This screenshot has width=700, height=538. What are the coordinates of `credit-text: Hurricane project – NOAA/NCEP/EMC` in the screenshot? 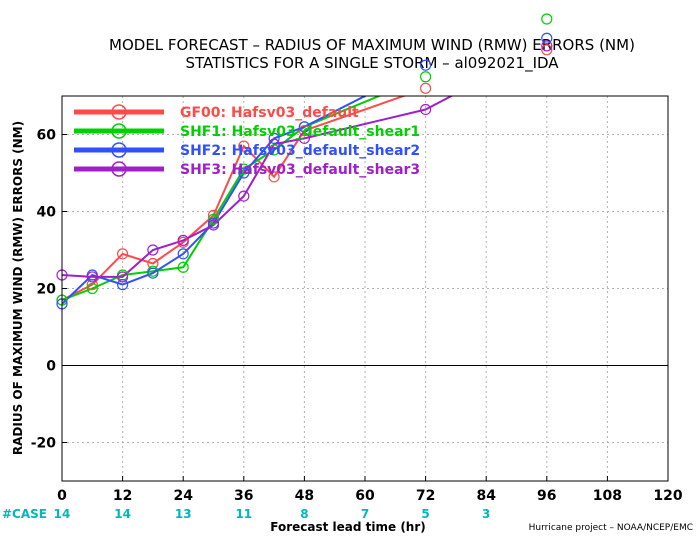 It's located at (611, 528).